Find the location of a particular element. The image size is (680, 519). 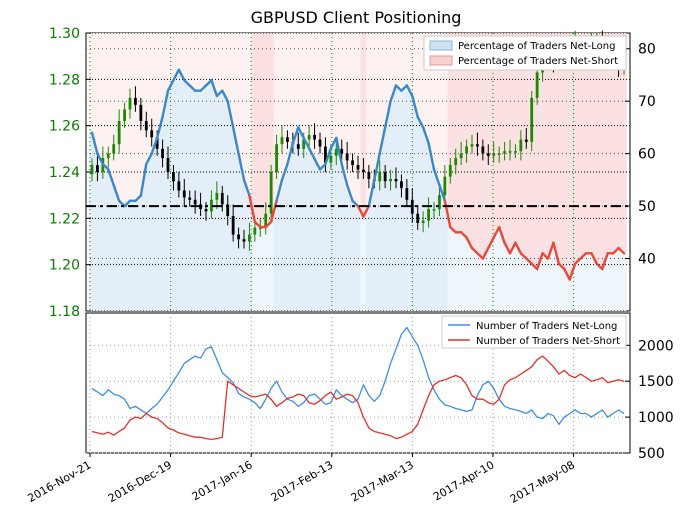

date-tick-label: 2017-Apr-10 is located at coordinates (463, 480).